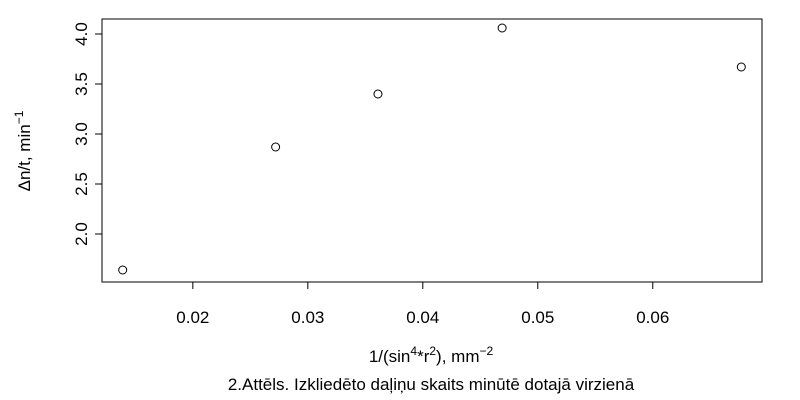 The width and height of the screenshot is (800, 400). Describe the element at coordinates (81, 34) in the screenshot. I see `y-tick-label: 4.0` at that location.